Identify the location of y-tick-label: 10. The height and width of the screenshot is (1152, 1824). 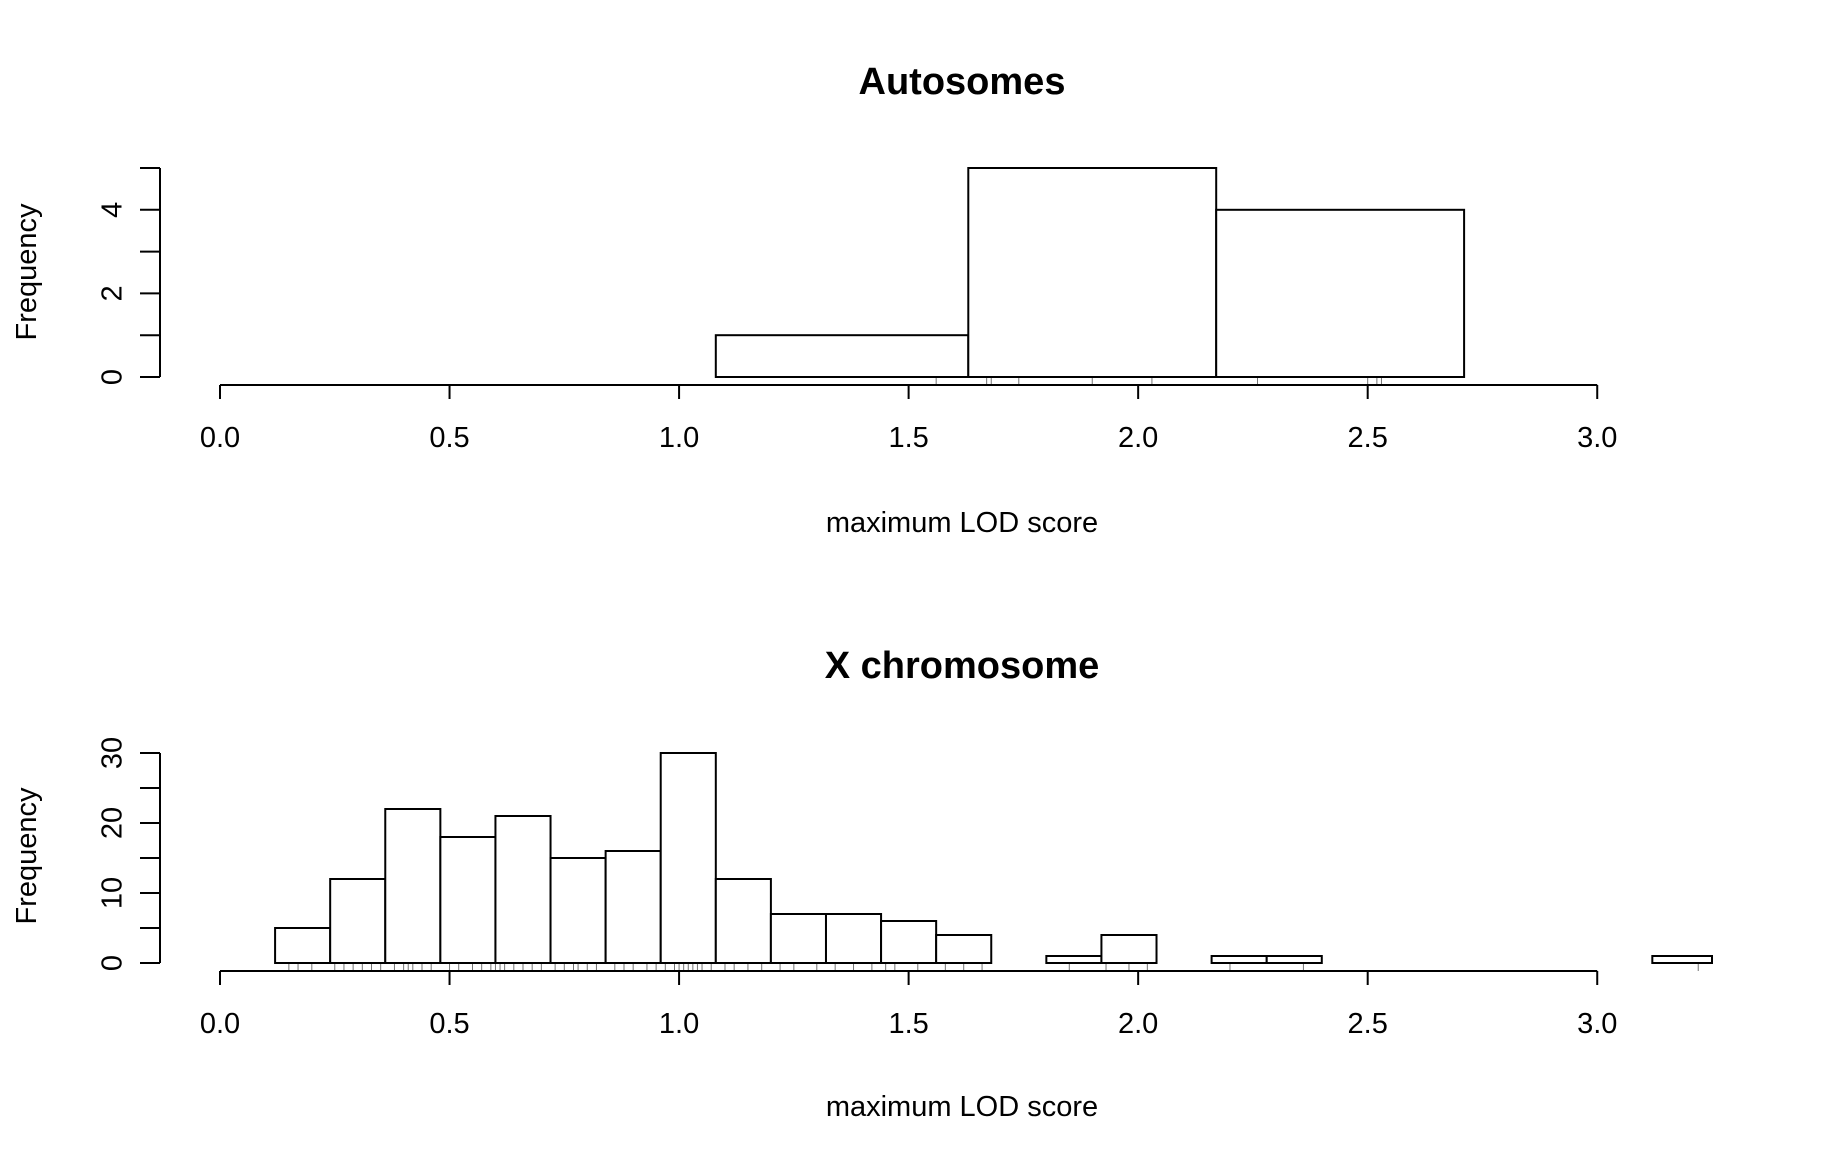
(113, 893).